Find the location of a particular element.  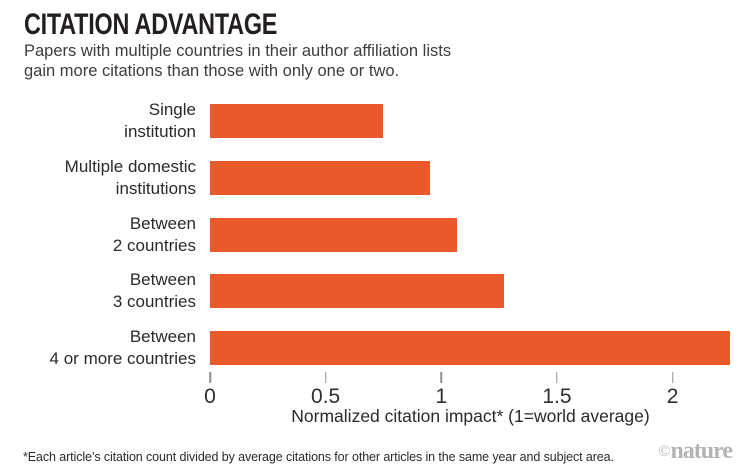

chart-row: Single institution is located at coordinates (375, 120).